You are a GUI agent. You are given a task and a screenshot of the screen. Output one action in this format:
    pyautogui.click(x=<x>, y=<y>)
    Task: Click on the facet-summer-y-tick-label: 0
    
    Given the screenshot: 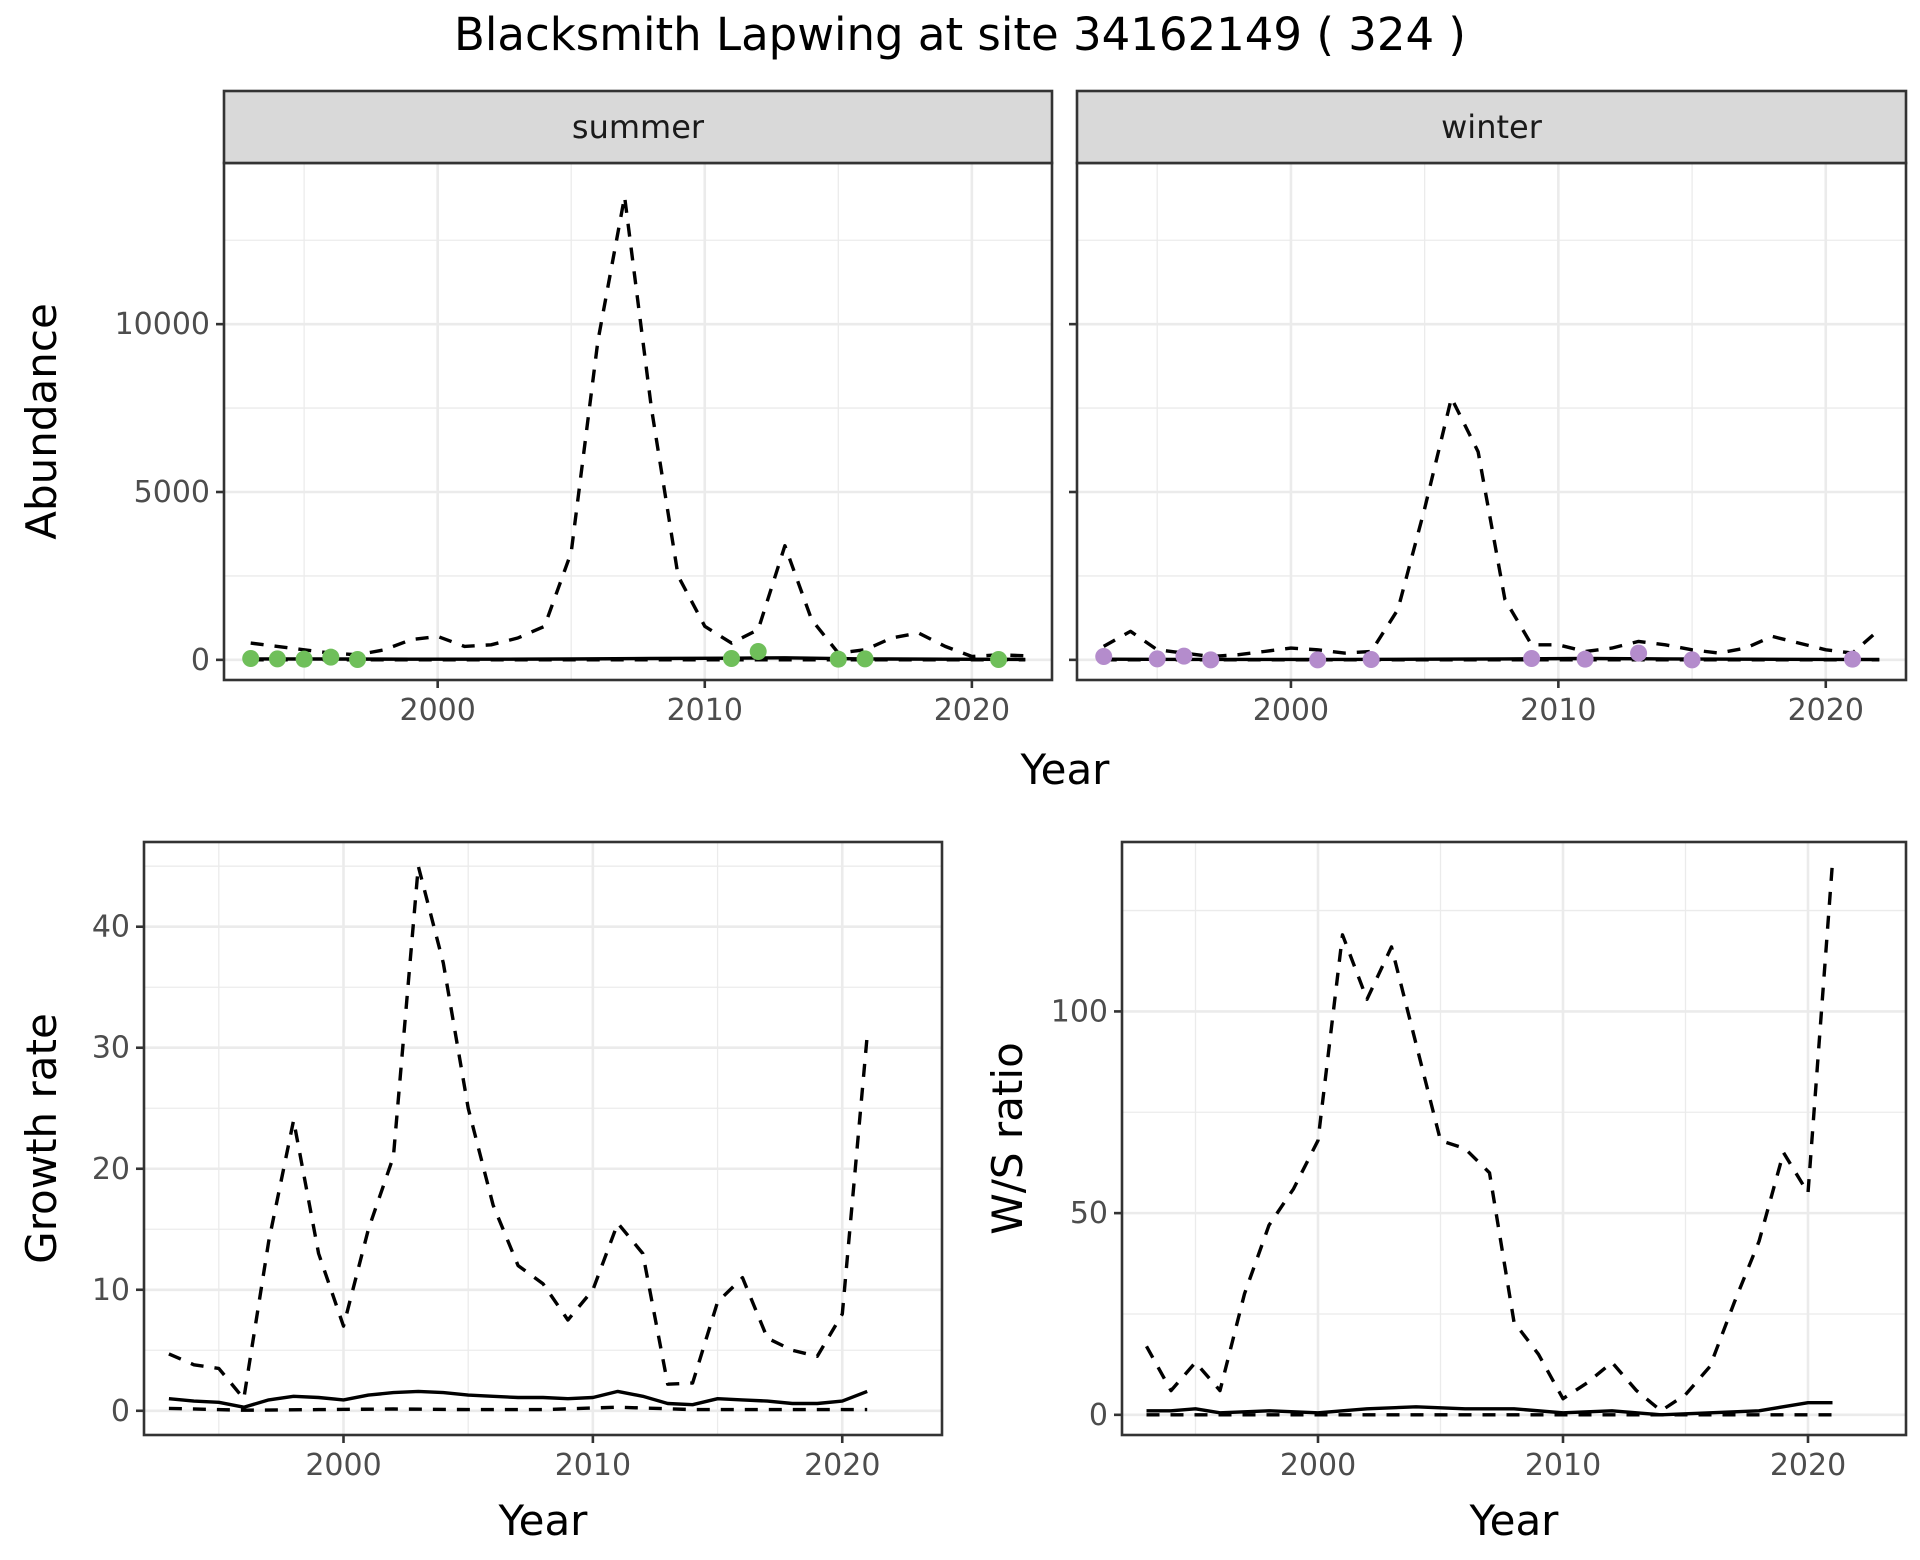 What is the action you would take?
    pyautogui.click(x=200, y=660)
    